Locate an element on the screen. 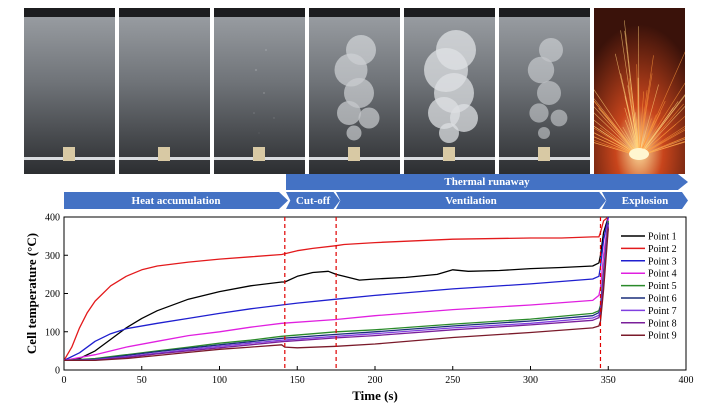 The image size is (703, 409). explosion-label: Explosion is located at coordinates (645, 200).